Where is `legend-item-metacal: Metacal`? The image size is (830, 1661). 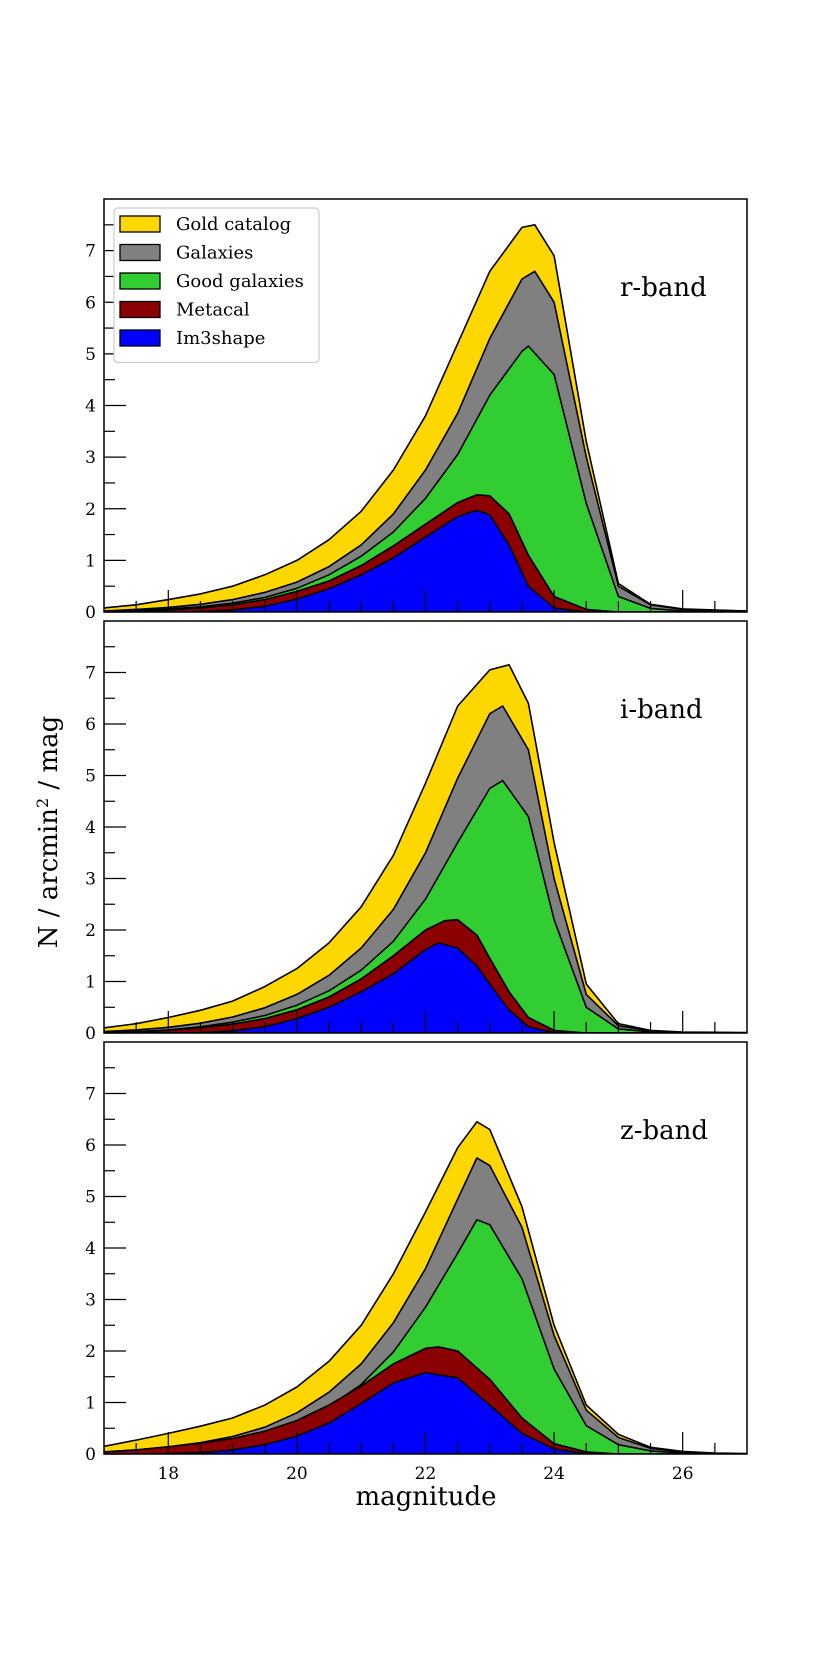 legend-item-metacal: Metacal is located at coordinates (184, 310).